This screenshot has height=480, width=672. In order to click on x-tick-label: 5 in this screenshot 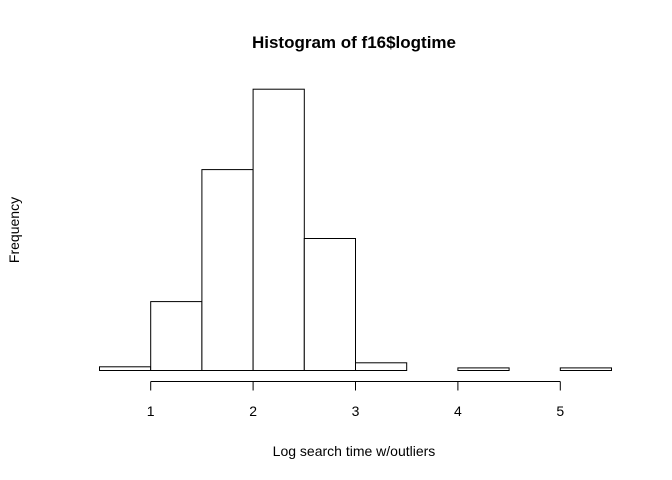, I will do `click(560, 411)`.